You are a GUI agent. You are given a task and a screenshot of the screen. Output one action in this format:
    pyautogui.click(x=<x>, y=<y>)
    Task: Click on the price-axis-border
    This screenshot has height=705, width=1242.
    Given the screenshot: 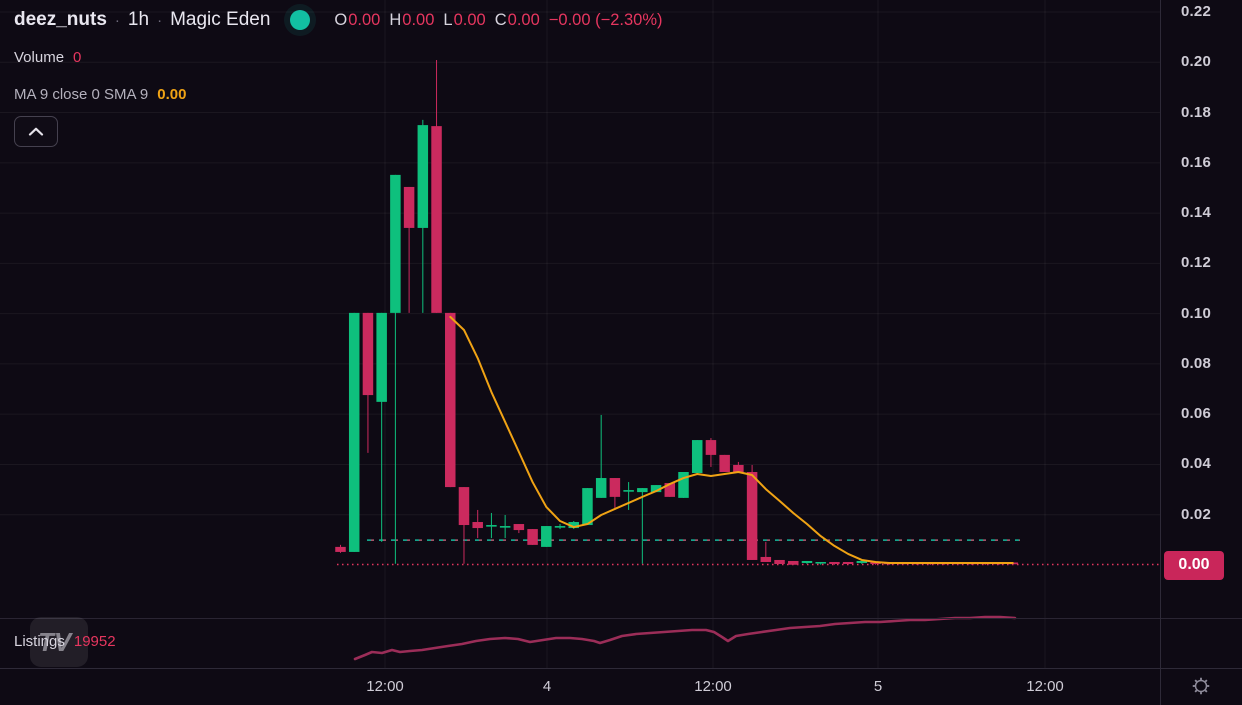 What is the action you would take?
    pyautogui.click(x=1160, y=352)
    